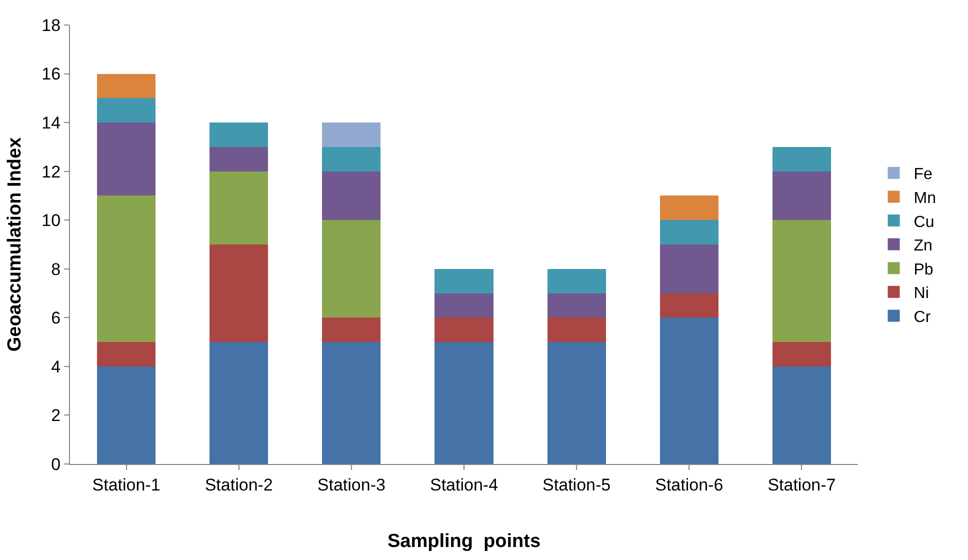 This screenshot has width=968, height=560. I want to click on legend-label: Zn, so click(923, 246).